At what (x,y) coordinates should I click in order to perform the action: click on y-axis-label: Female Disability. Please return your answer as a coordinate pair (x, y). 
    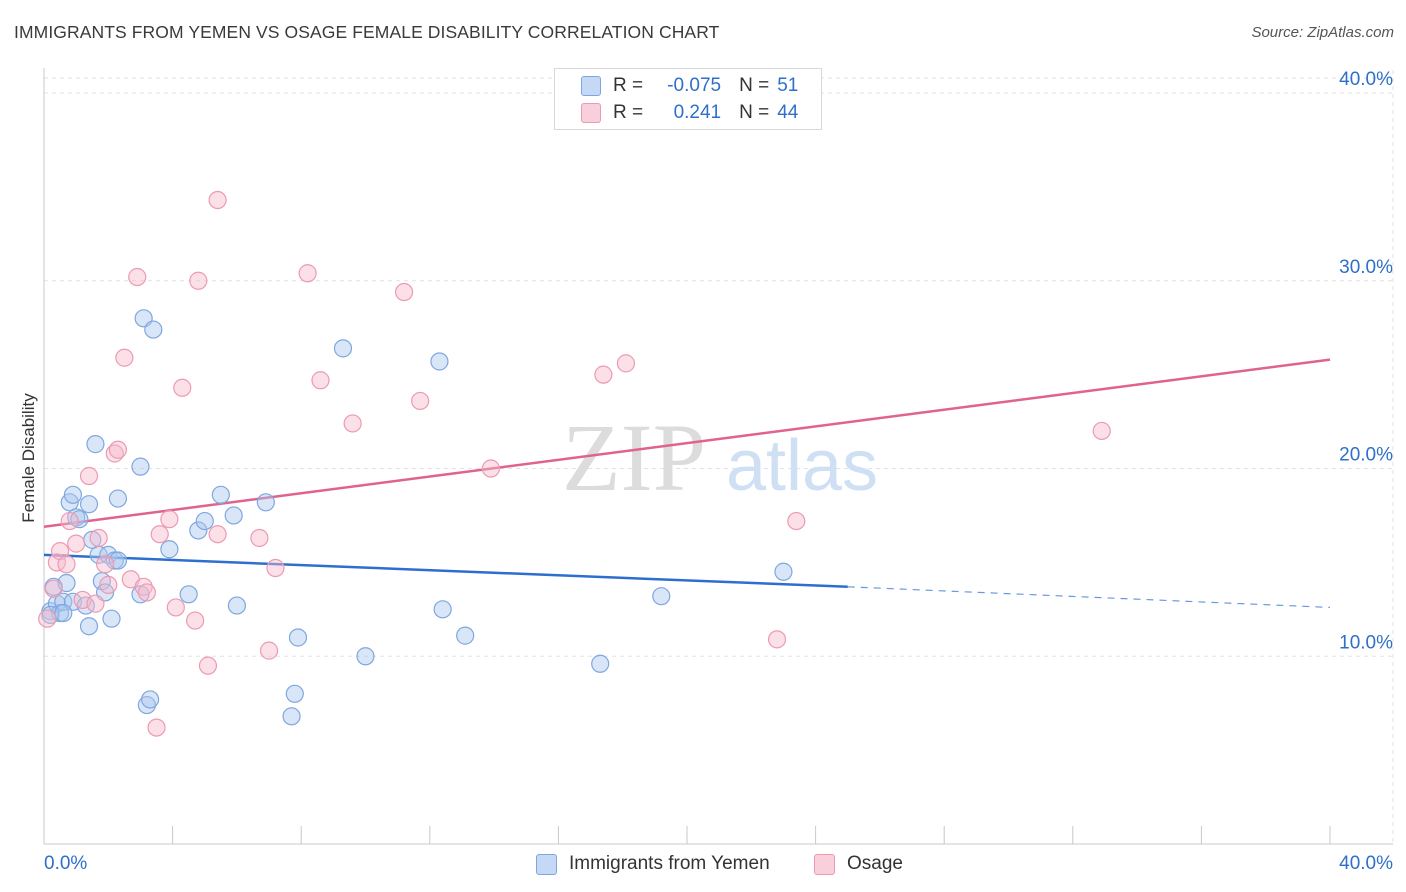
    Looking at the image, I should click on (28, 458).